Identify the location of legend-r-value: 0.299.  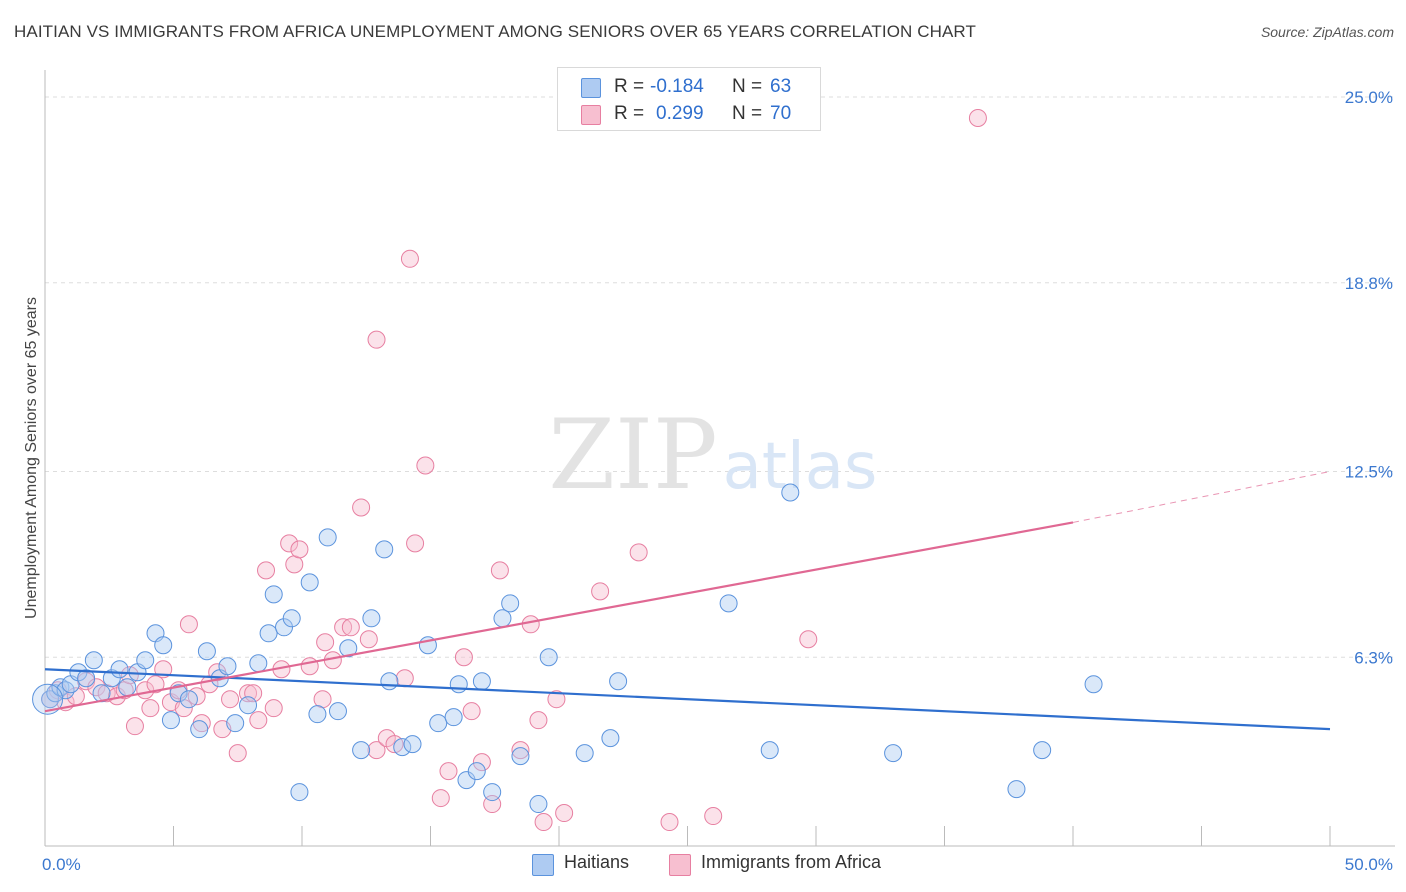
(680, 113).